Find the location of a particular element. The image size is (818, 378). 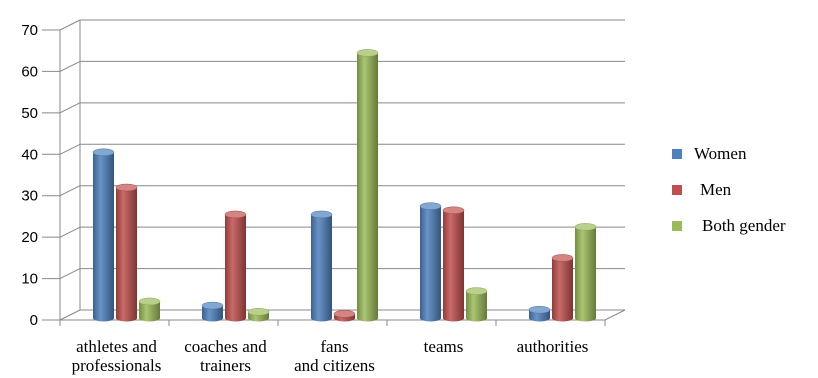

y-tick-label: 50 is located at coordinates (29, 113).